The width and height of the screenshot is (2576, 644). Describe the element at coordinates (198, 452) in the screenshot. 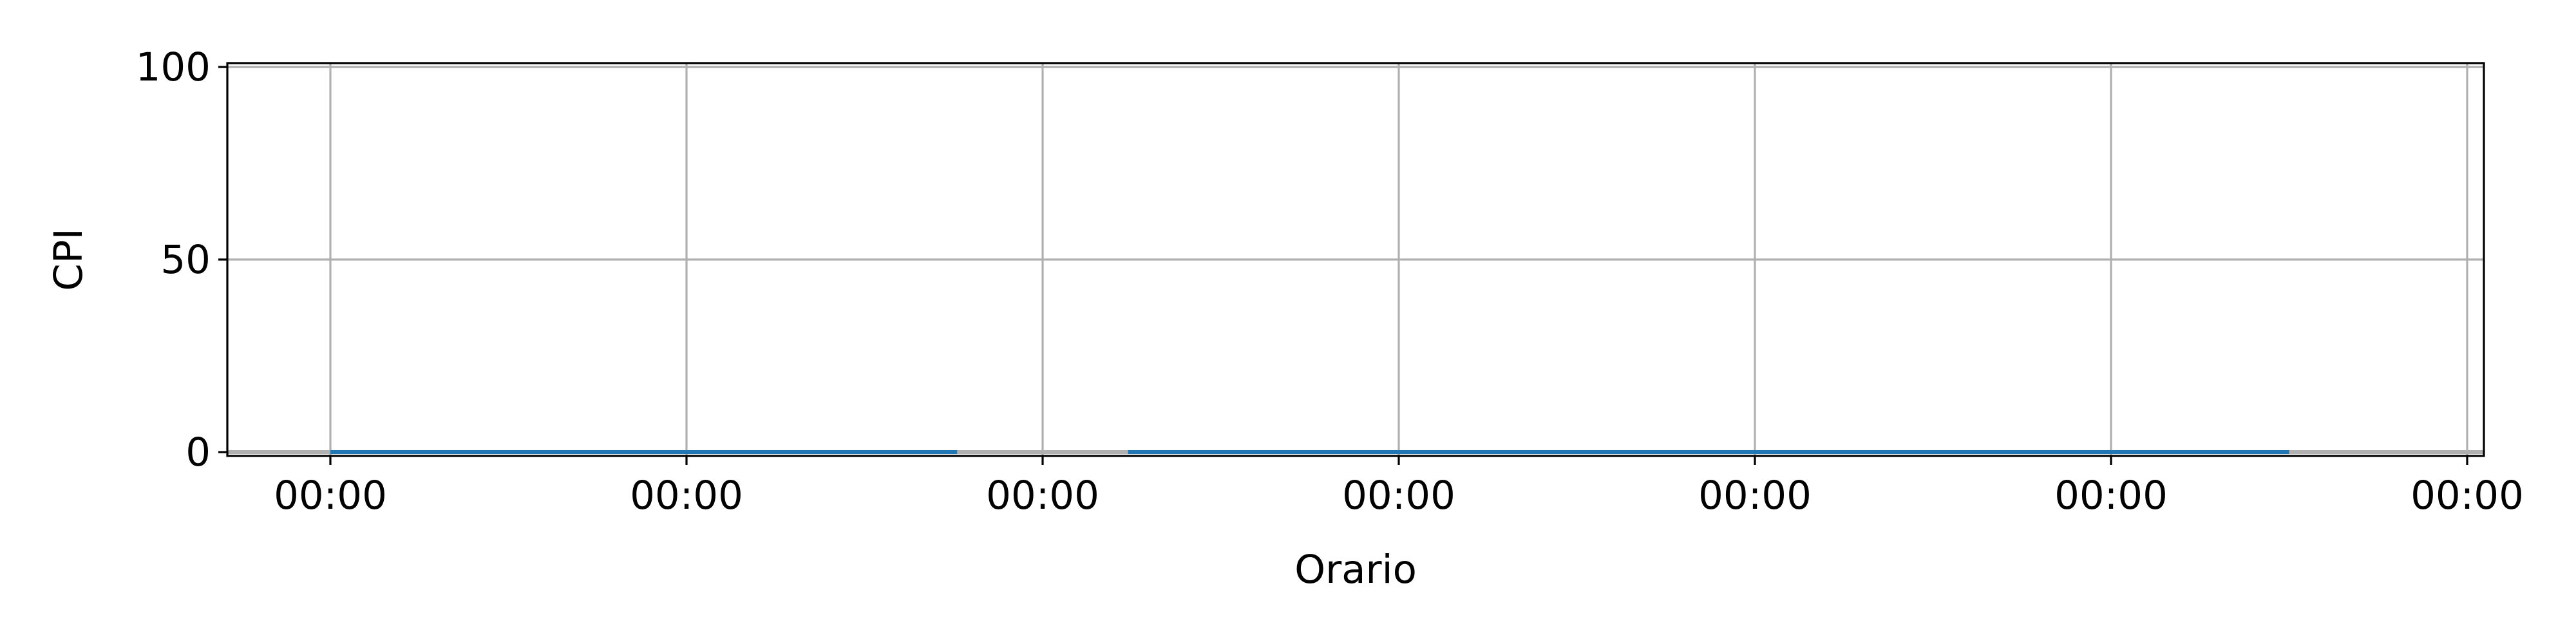

I see `y-tick-label: 0` at that location.